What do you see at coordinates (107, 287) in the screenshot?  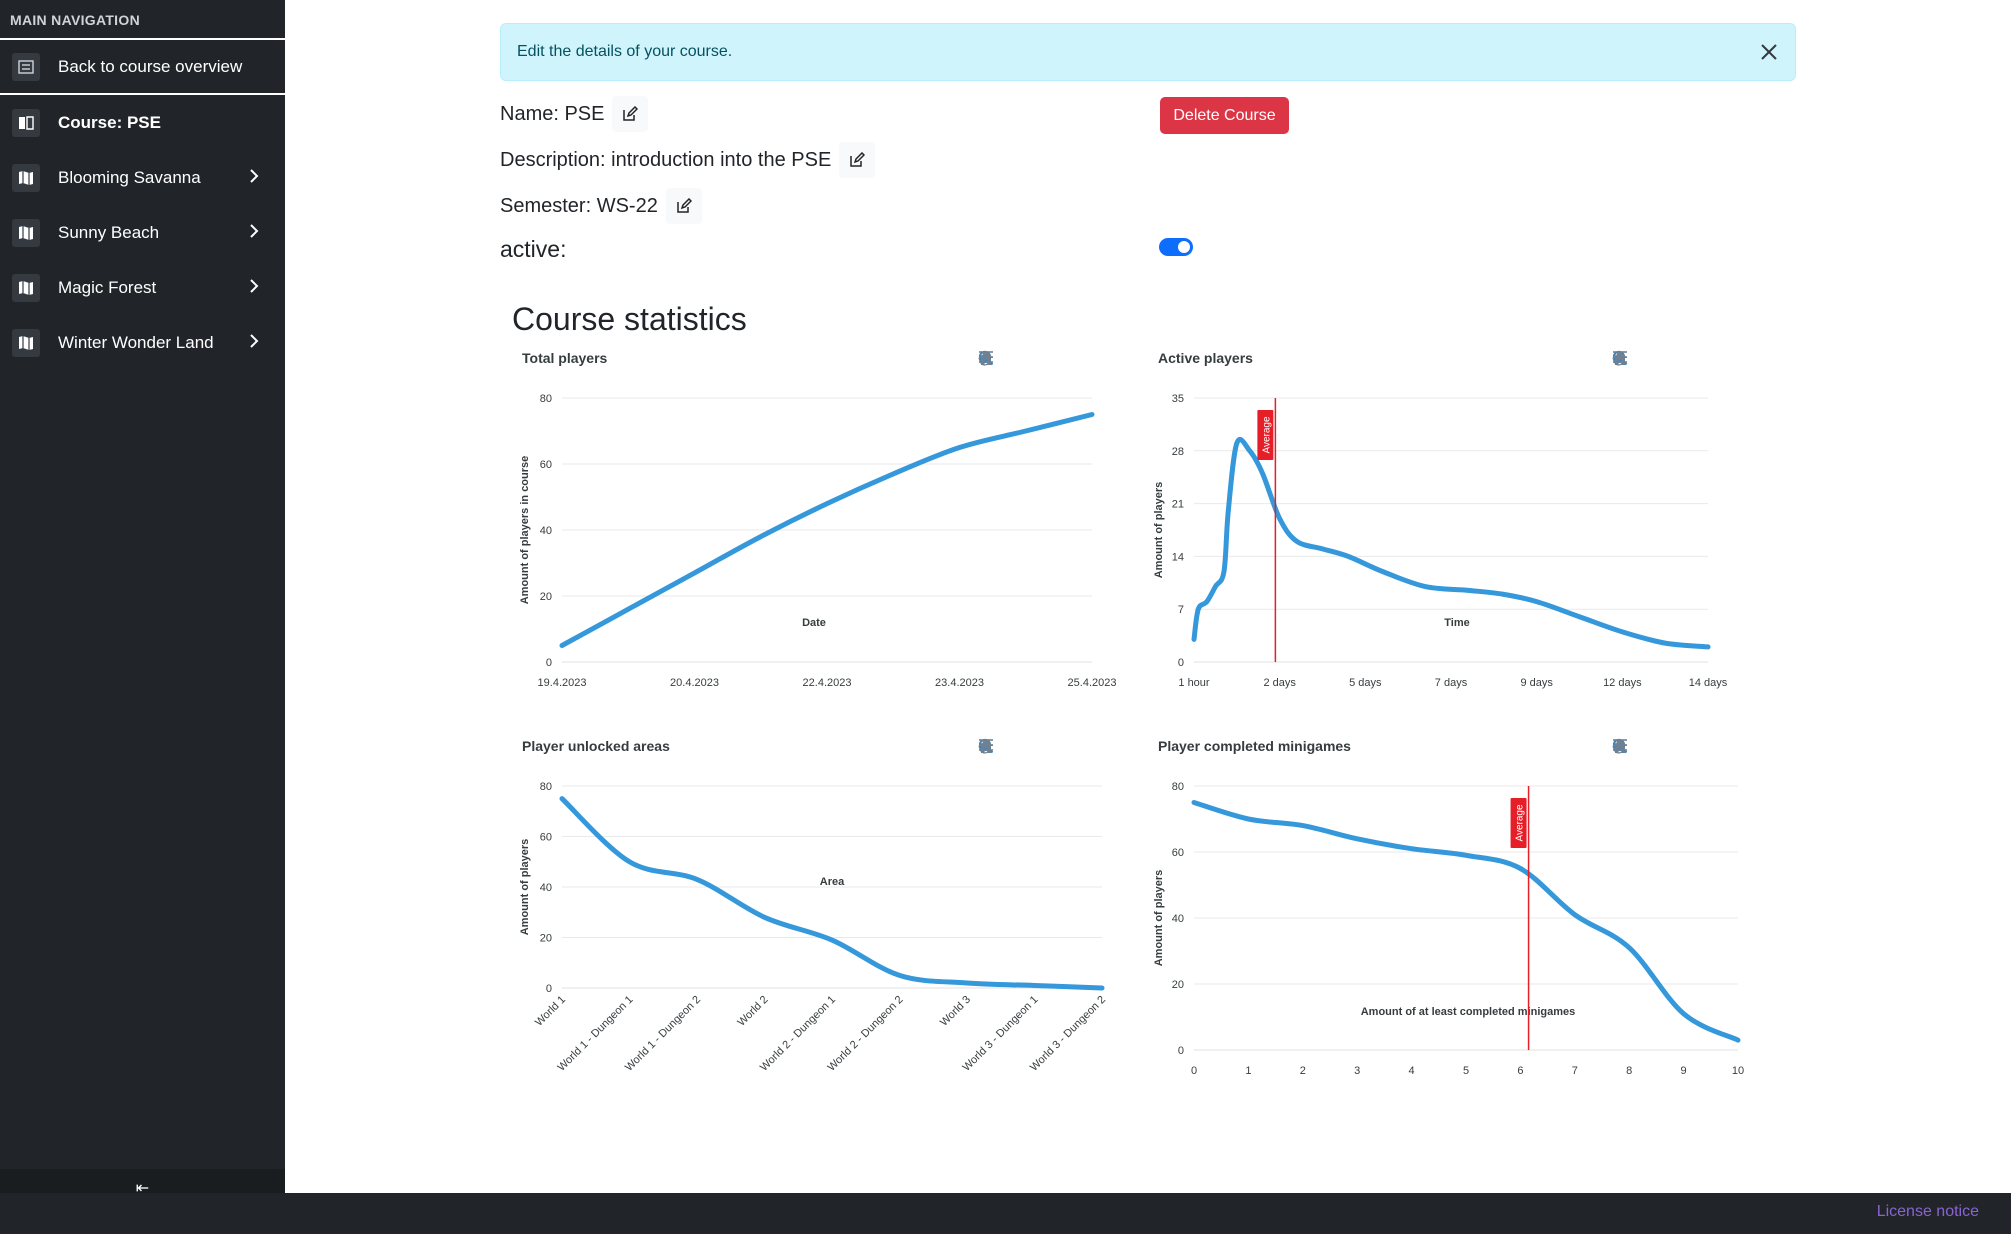 I see `sidebar-item-label: Magic Forest` at bounding box center [107, 287].